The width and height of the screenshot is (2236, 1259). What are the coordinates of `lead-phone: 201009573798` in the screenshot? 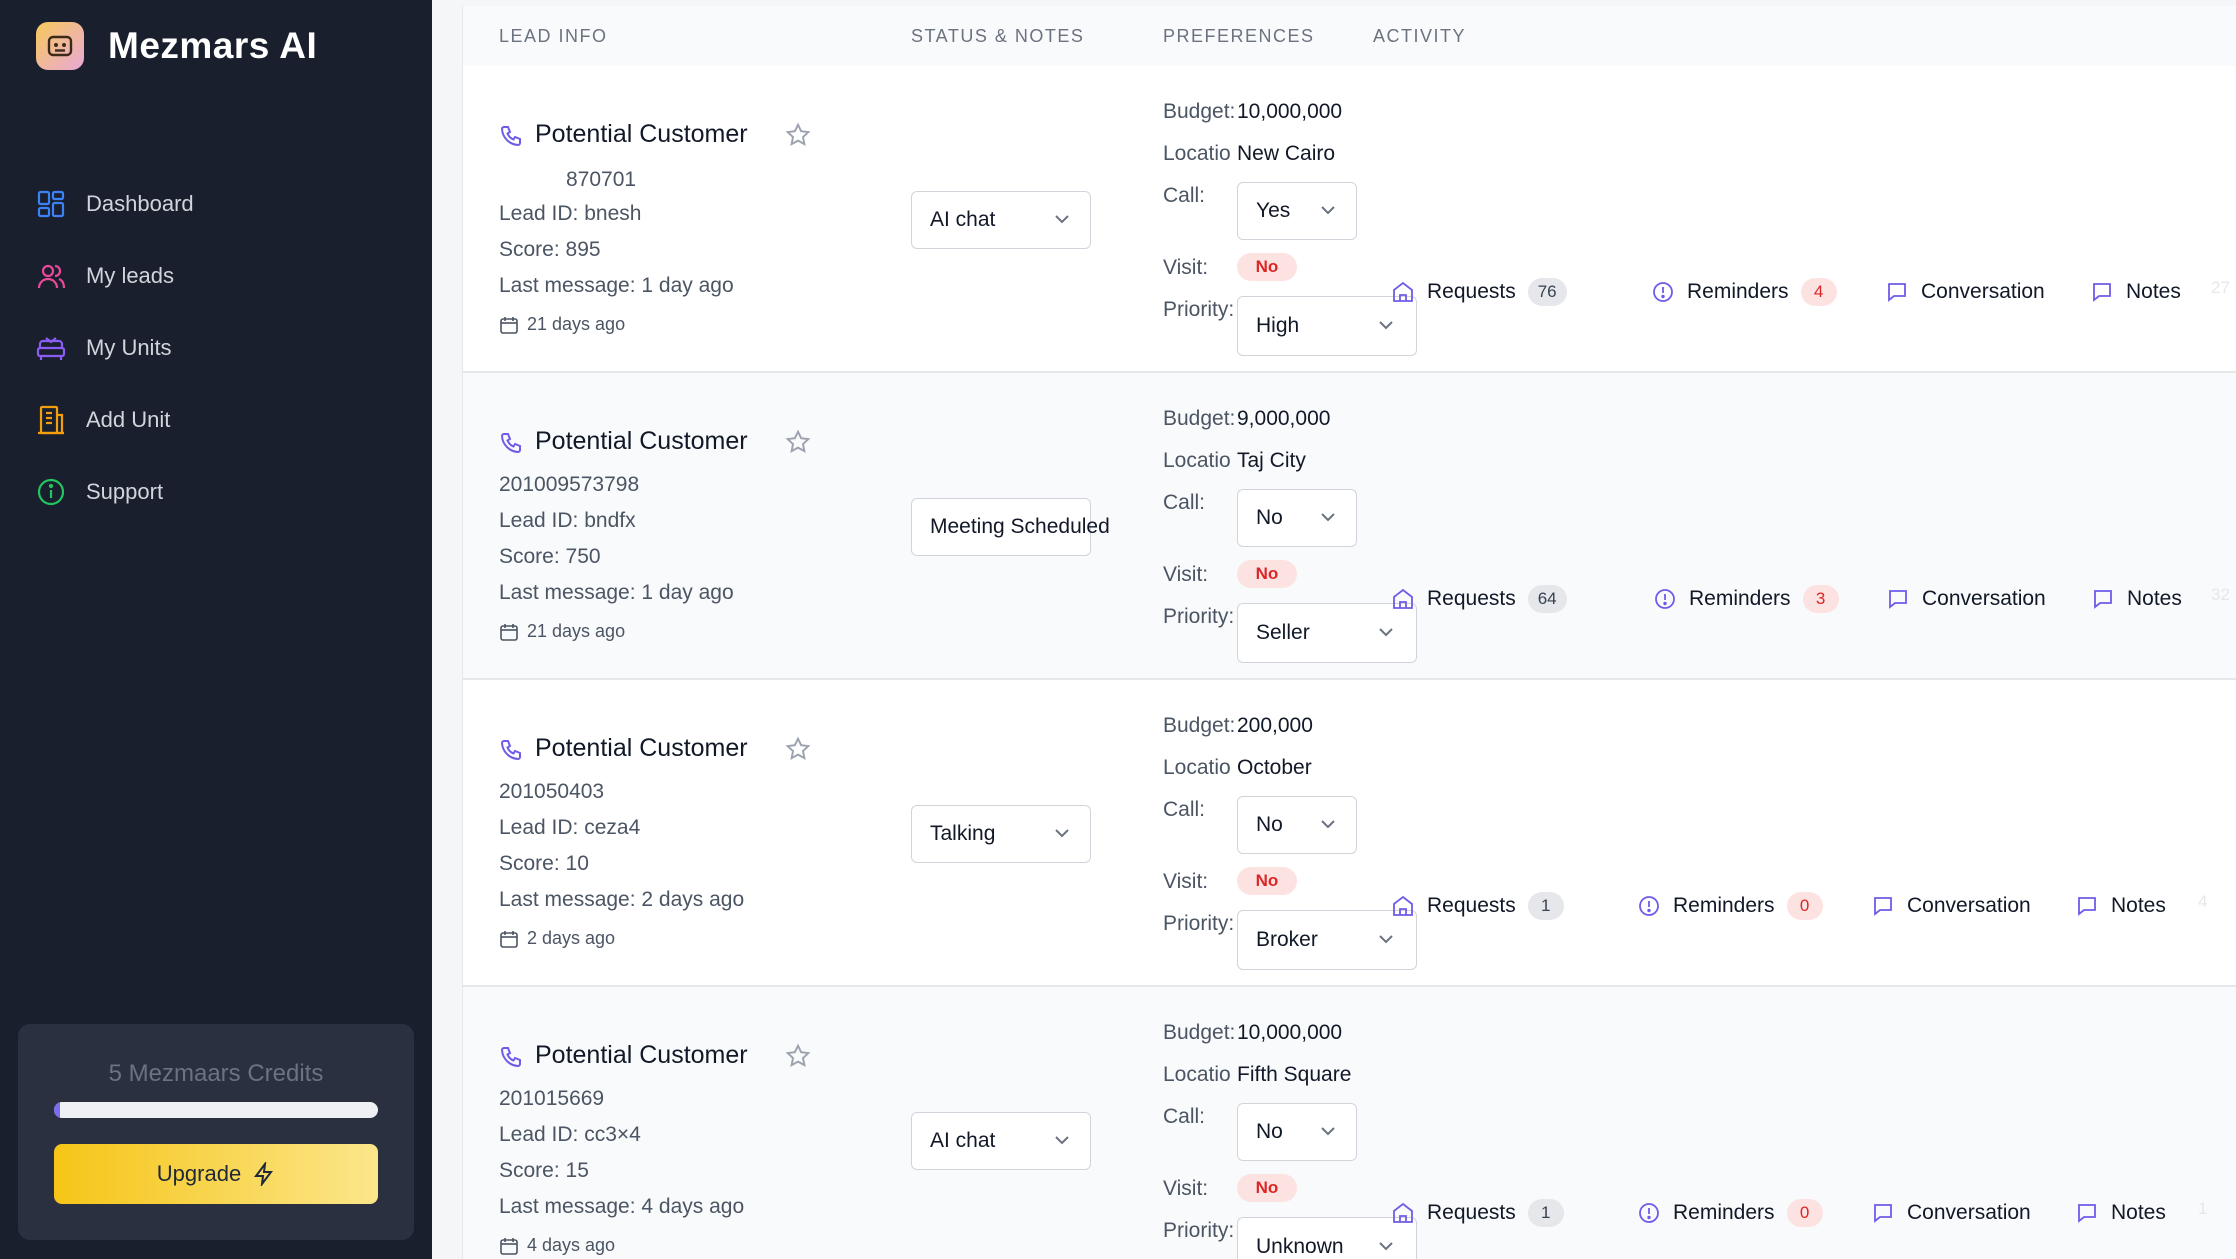 It's located at (569, 484).